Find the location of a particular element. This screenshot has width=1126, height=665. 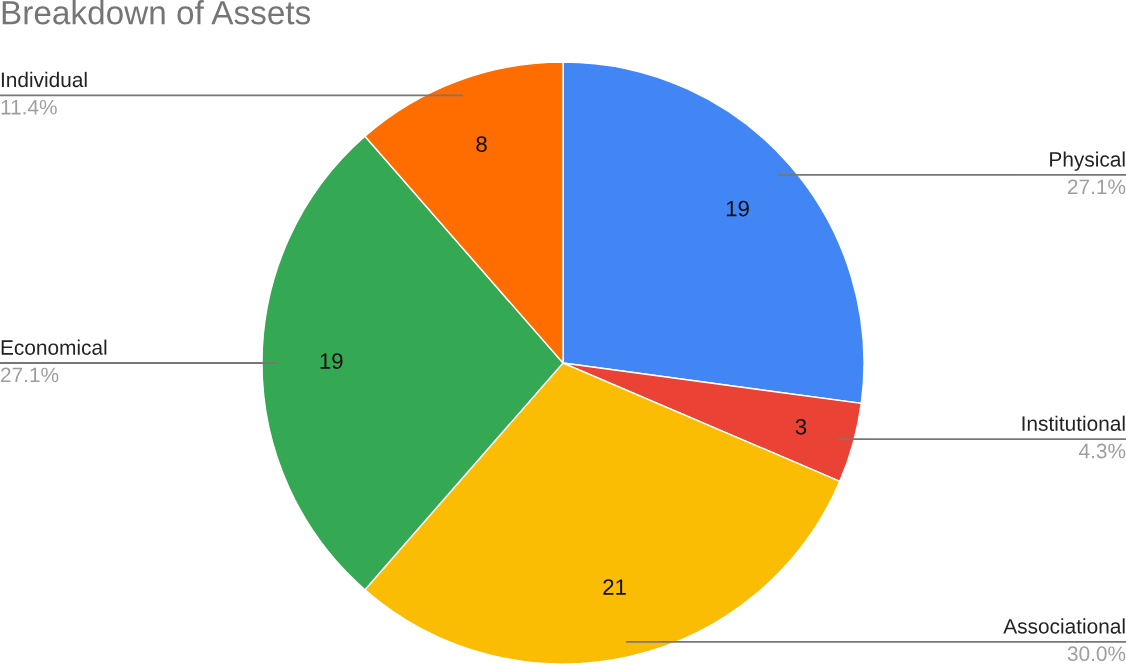

slice-label: Institutional is located at coordinates (1073, 423).